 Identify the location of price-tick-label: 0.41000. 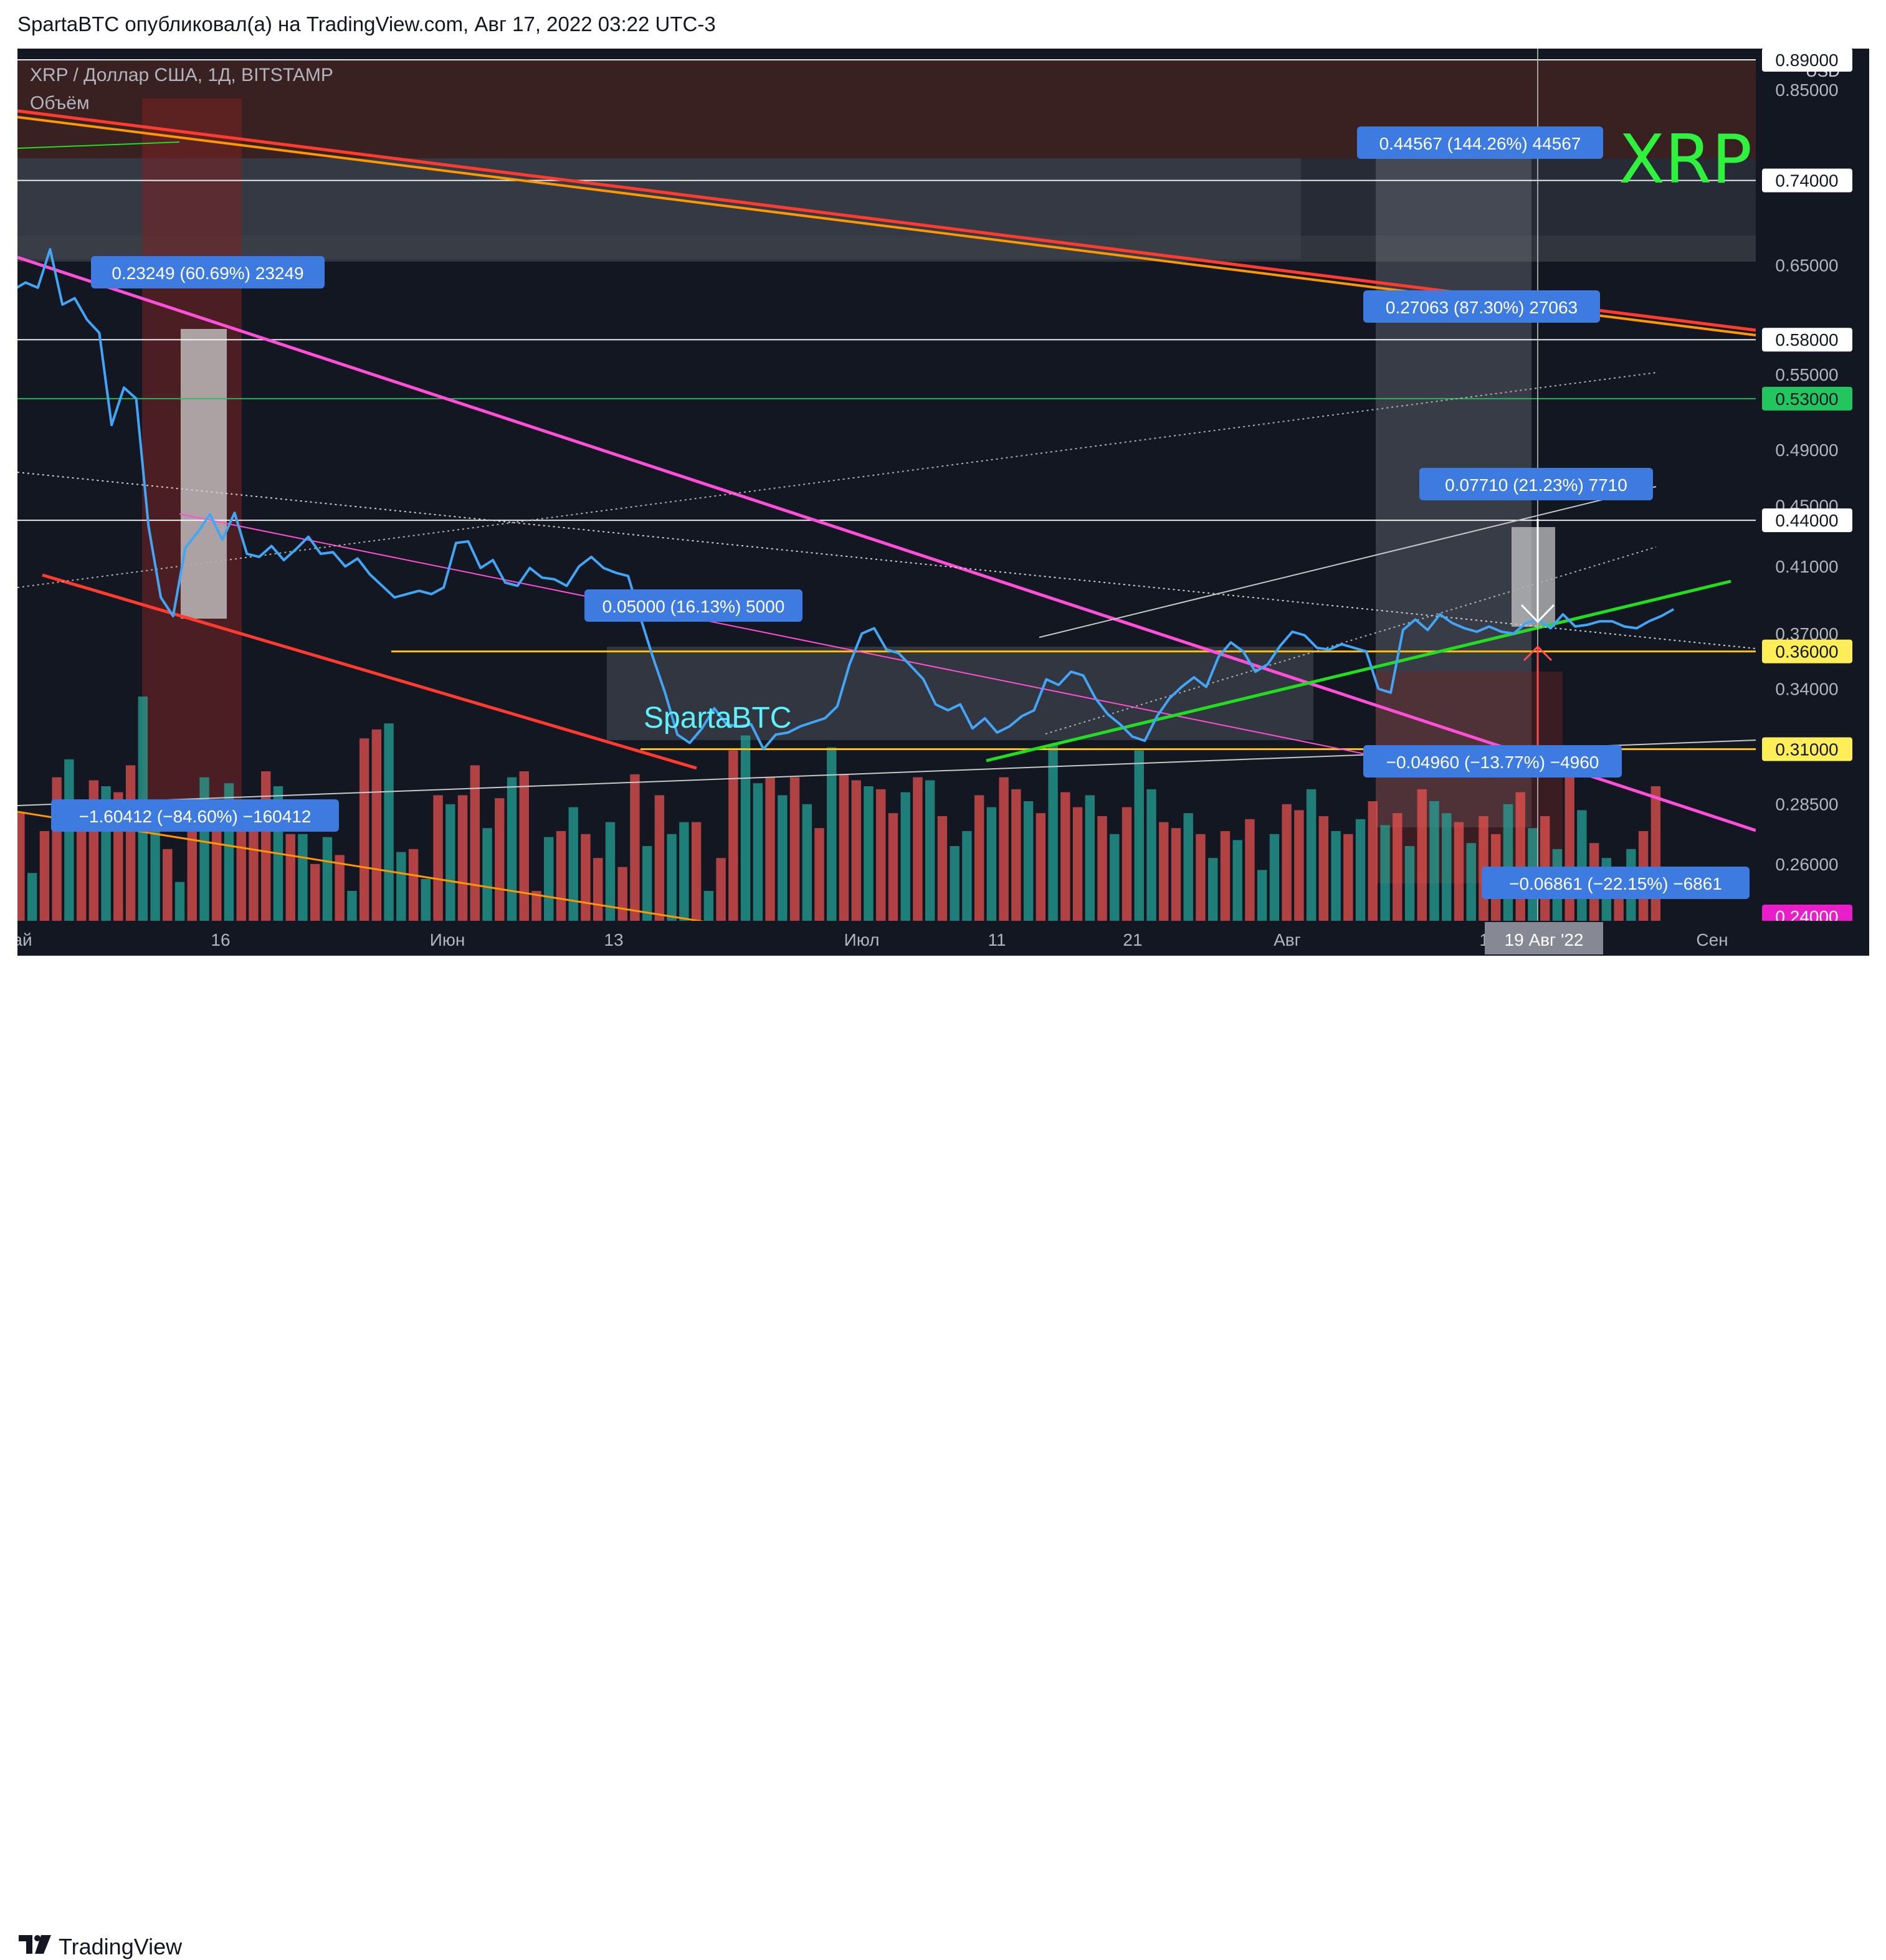
(1807, 566).